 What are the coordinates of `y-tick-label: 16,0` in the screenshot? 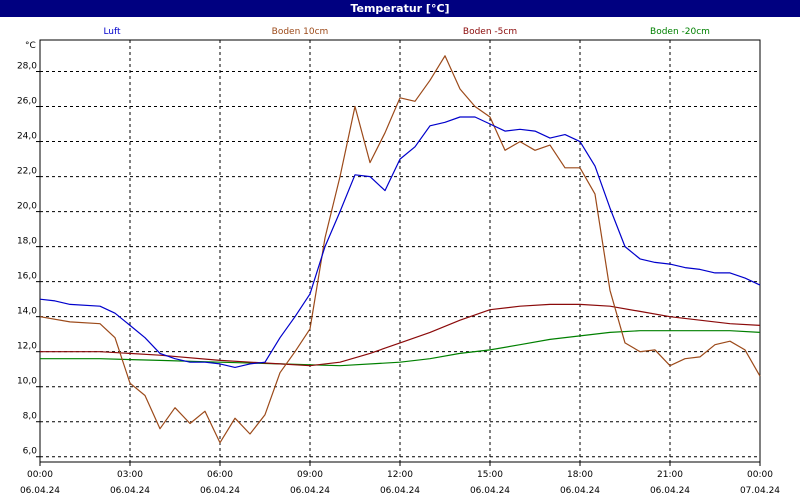 It's located at (27, 277).